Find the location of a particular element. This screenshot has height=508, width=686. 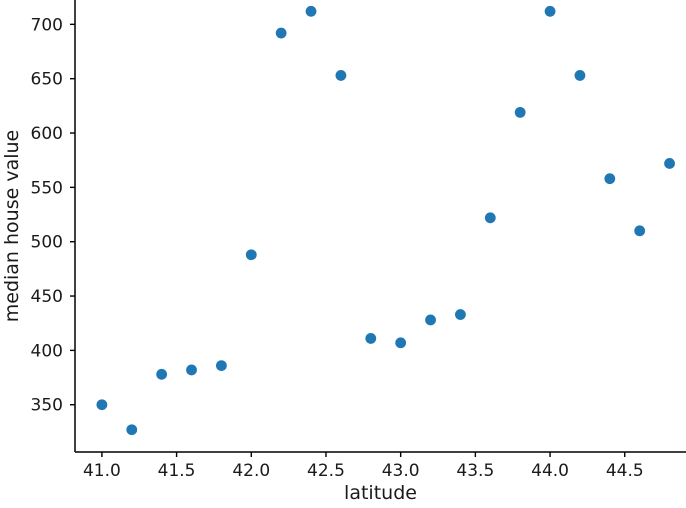

x-tick-label: 41.5 is located at coordinates (177, 471).